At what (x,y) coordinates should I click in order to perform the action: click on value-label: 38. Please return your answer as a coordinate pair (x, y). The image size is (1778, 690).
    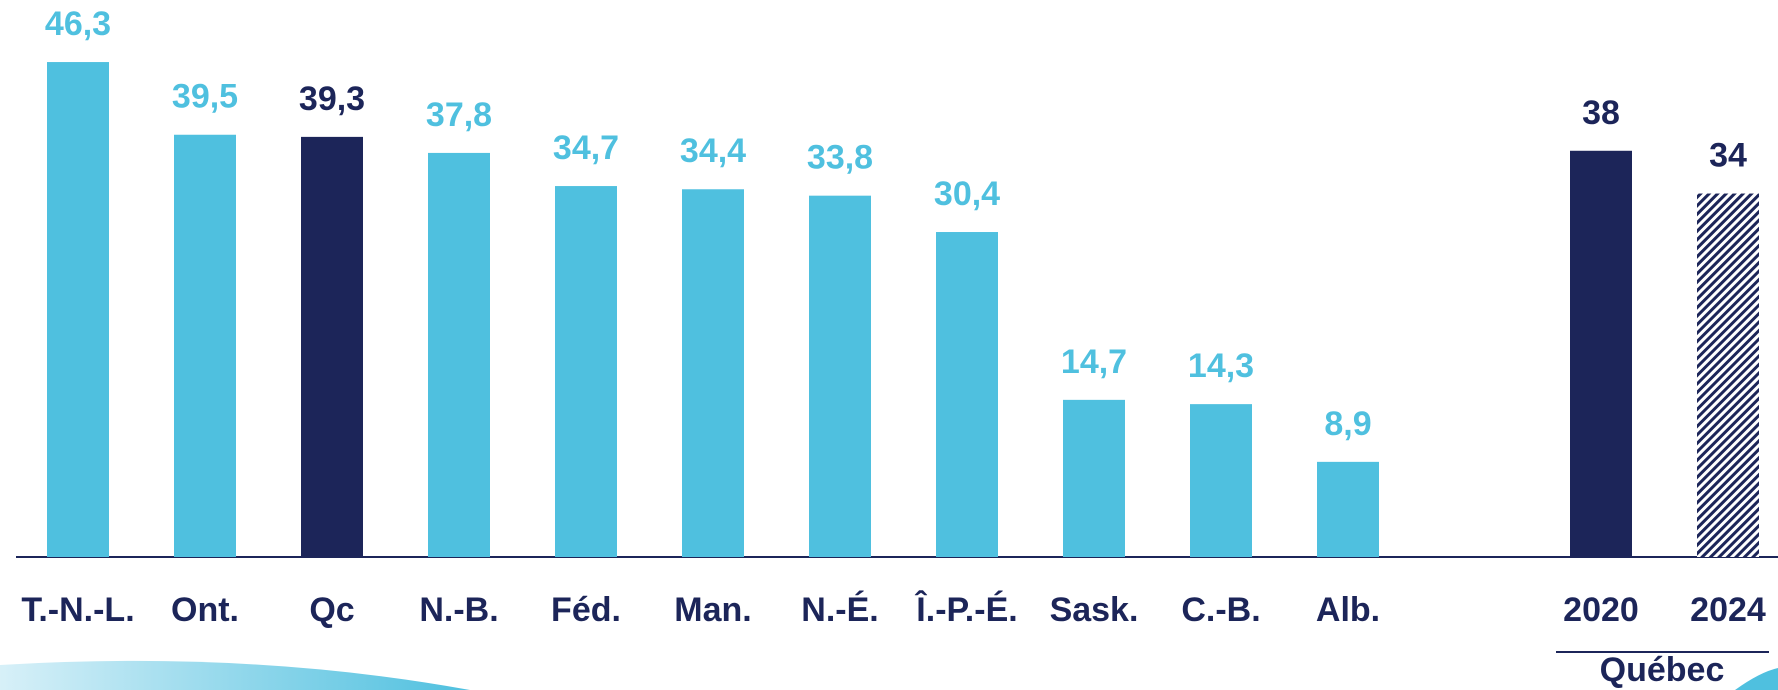
    Looking at the image, I should click on (1601, 113).